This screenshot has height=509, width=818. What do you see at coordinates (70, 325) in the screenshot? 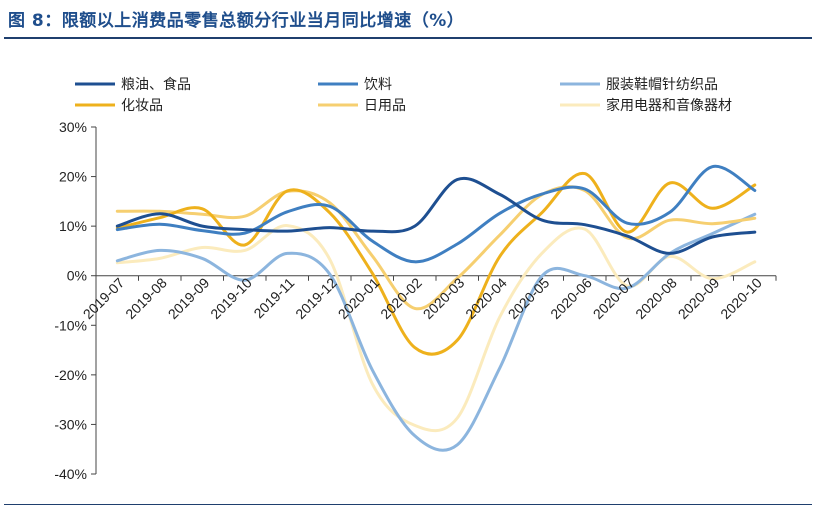
I see `y-tick-label: -10%` at bounding box center [70, 325].